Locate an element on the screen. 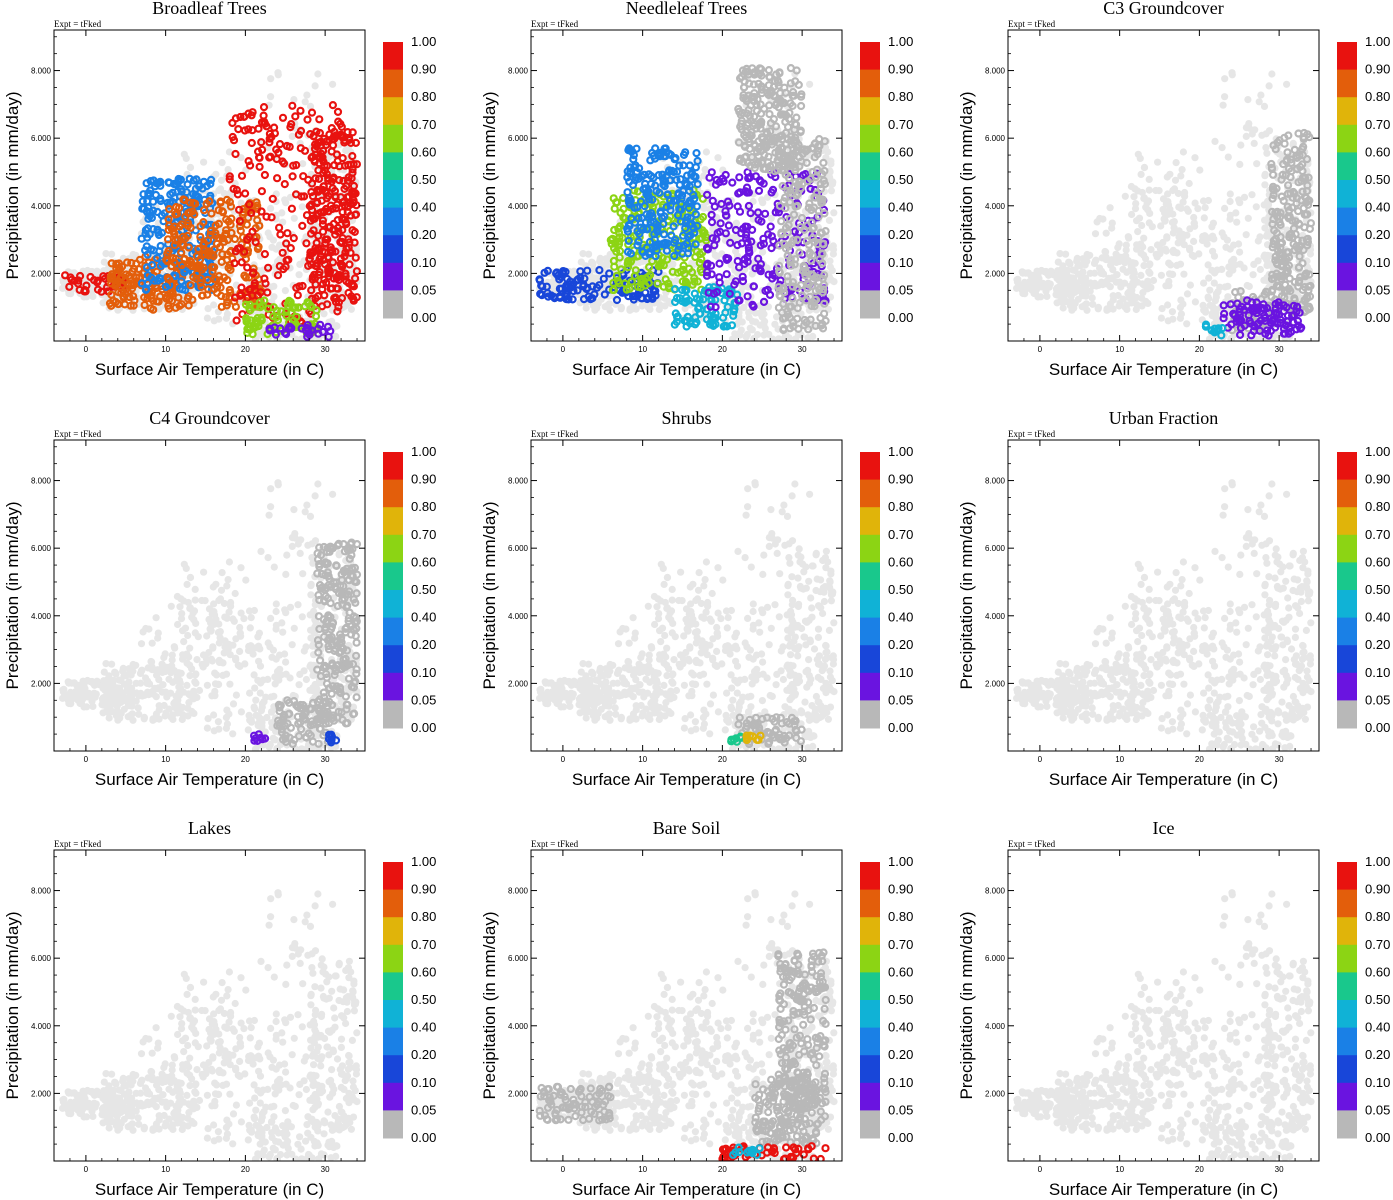  colorbar-label: 0.05 is located at coordinates (900, 289).